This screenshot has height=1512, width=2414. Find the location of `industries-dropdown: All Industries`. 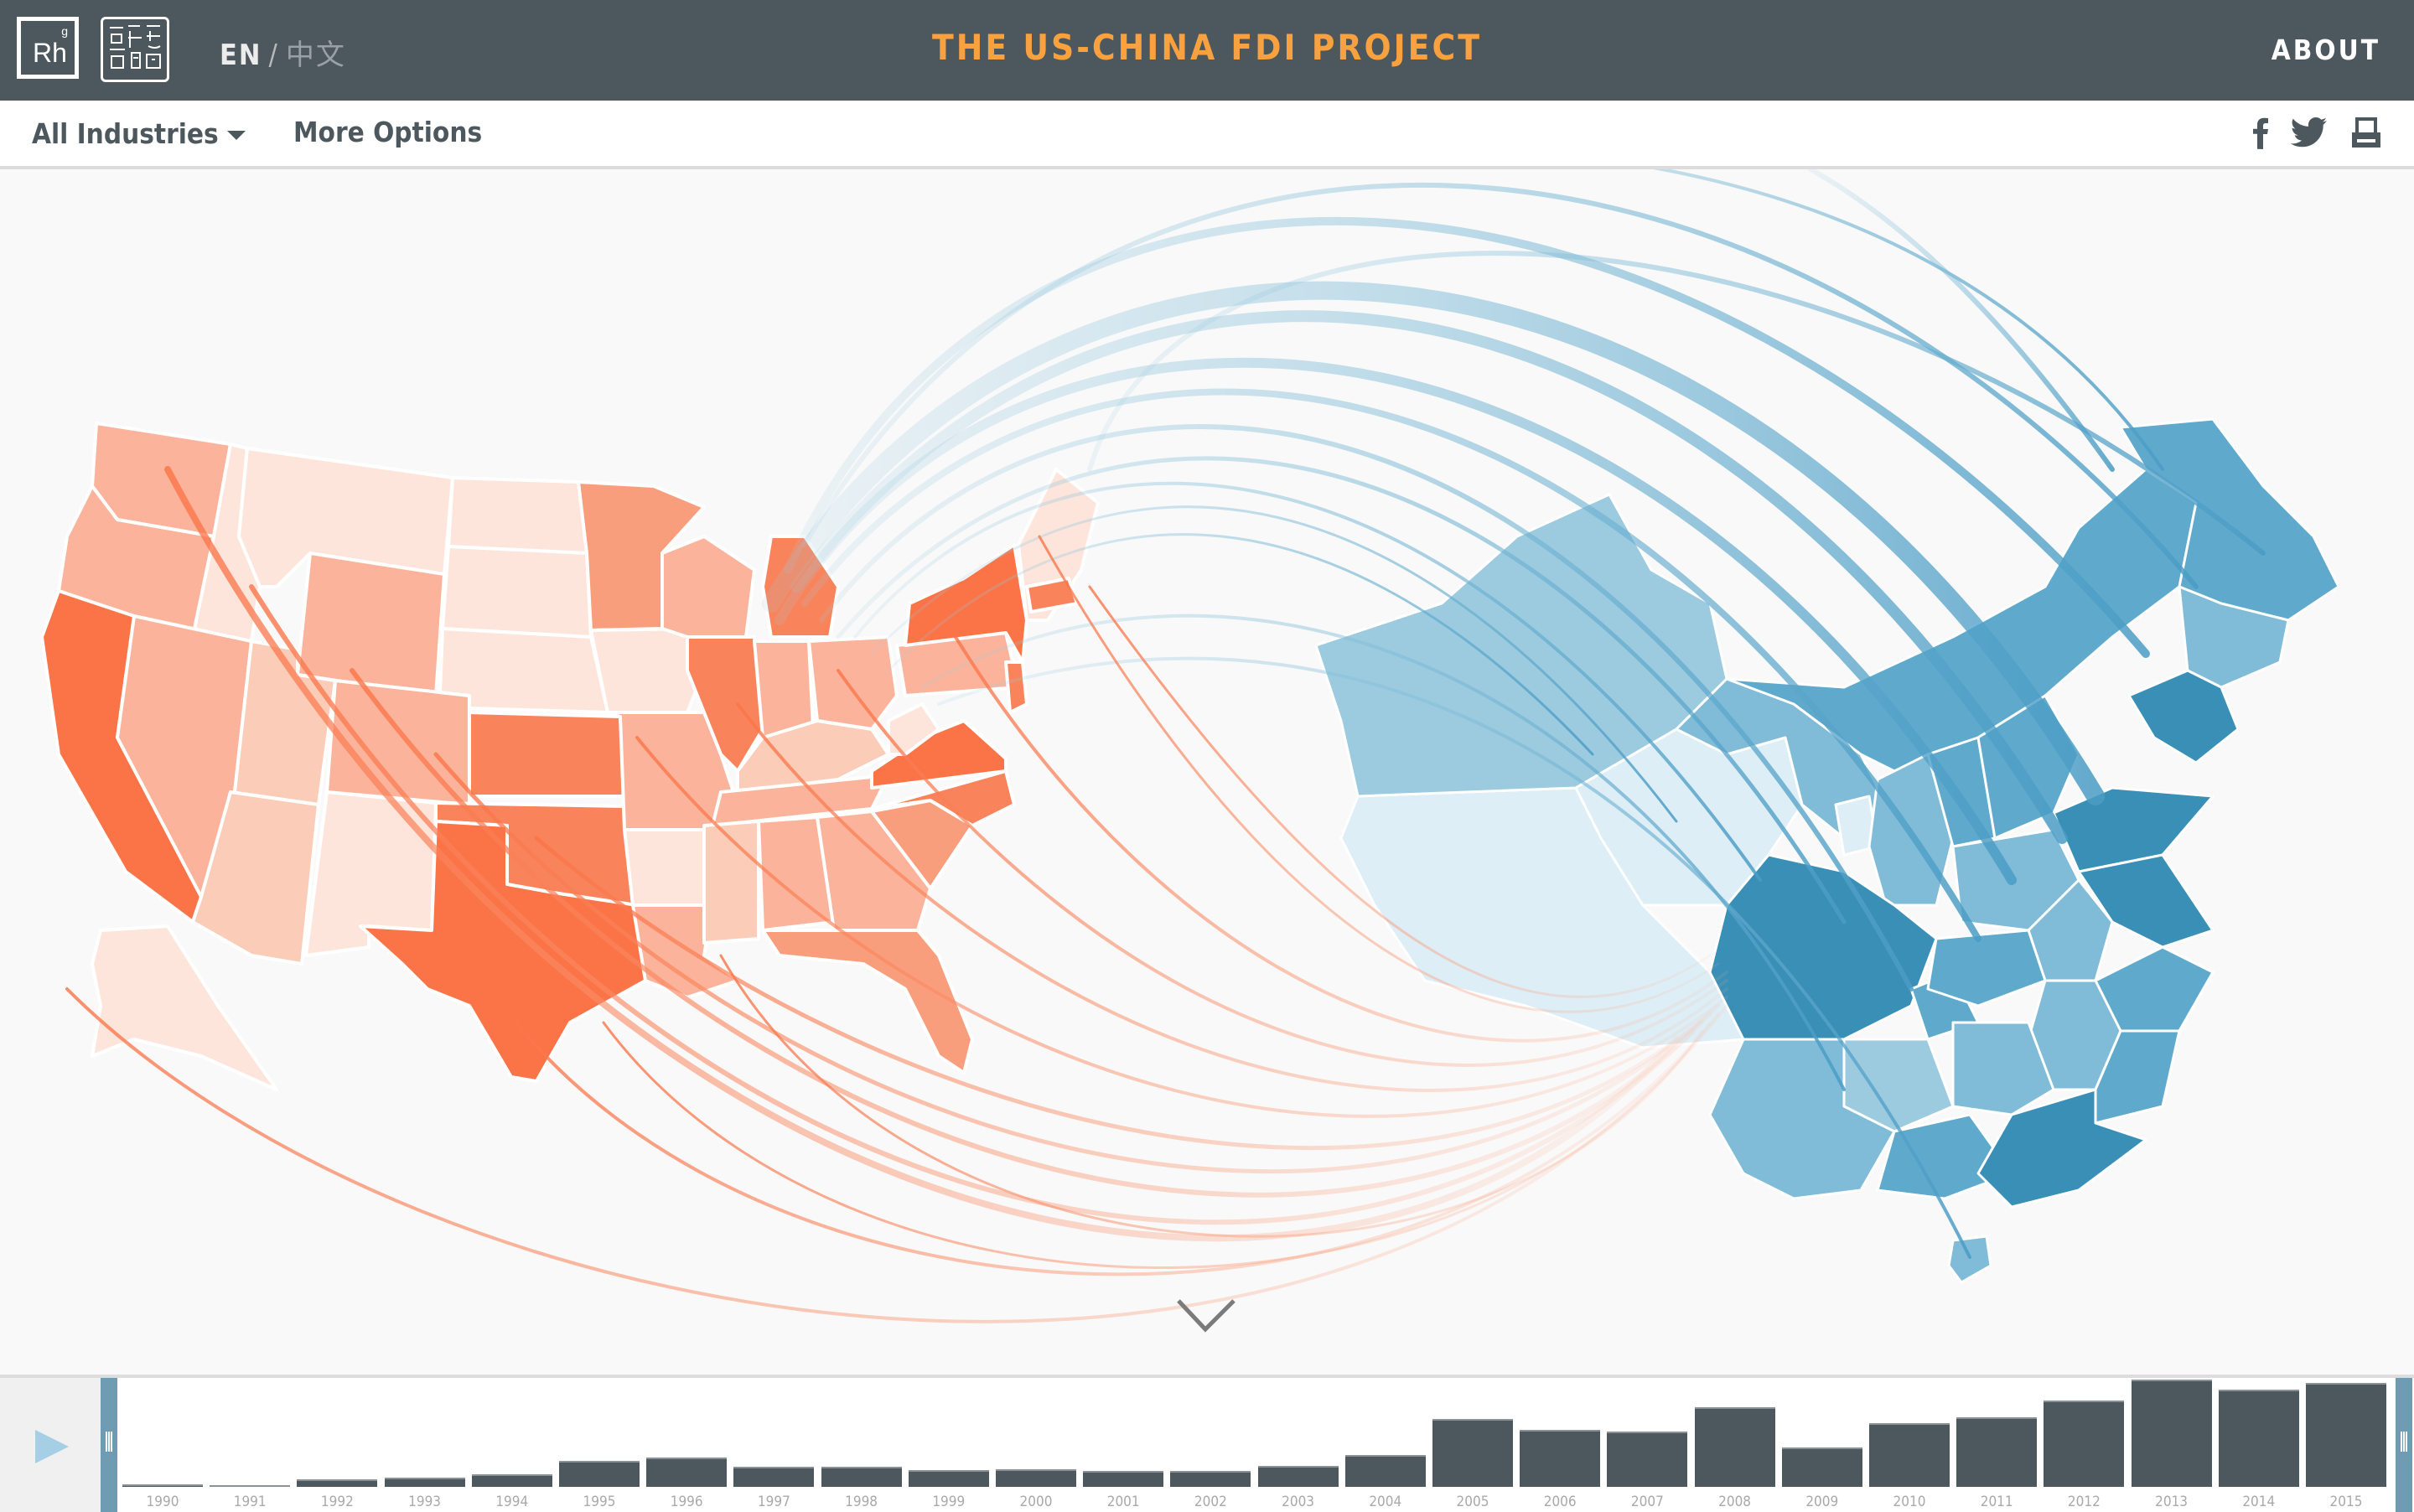

industries-dropdown: All Industries is located at coordinates (139, 133).